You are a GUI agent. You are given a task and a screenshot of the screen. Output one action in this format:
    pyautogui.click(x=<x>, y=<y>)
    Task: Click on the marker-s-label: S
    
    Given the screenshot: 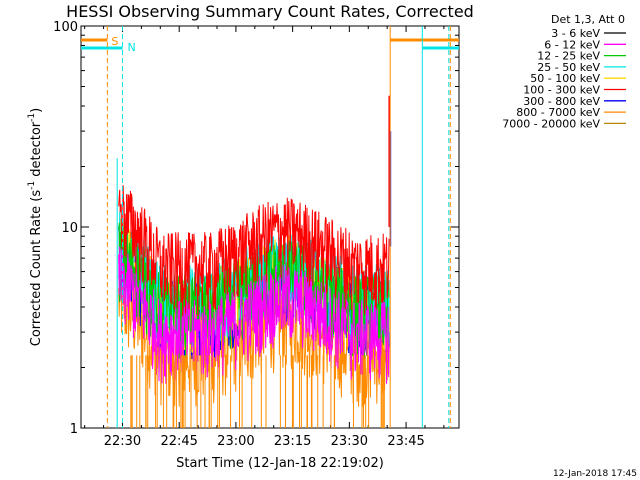 What is the action you would take?
    pyautogui.click(x=114, y=41)
    